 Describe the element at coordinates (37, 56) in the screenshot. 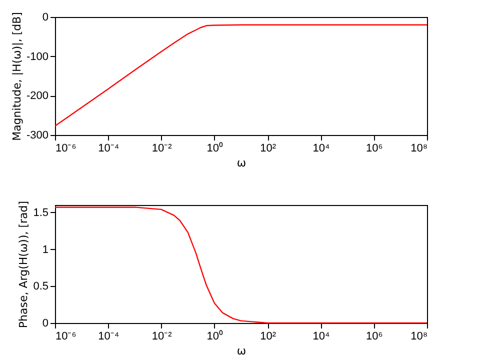

I see `y-tick-label: -100` at that location.